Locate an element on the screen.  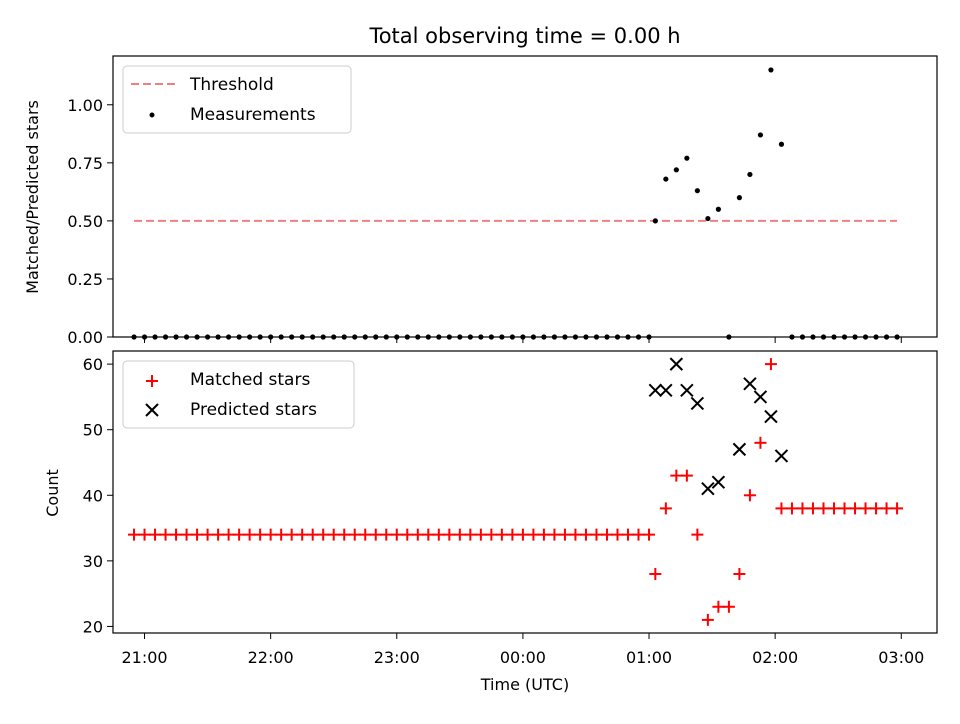
measurements-legend-label: Measurements is located at coordinates (253, 115).